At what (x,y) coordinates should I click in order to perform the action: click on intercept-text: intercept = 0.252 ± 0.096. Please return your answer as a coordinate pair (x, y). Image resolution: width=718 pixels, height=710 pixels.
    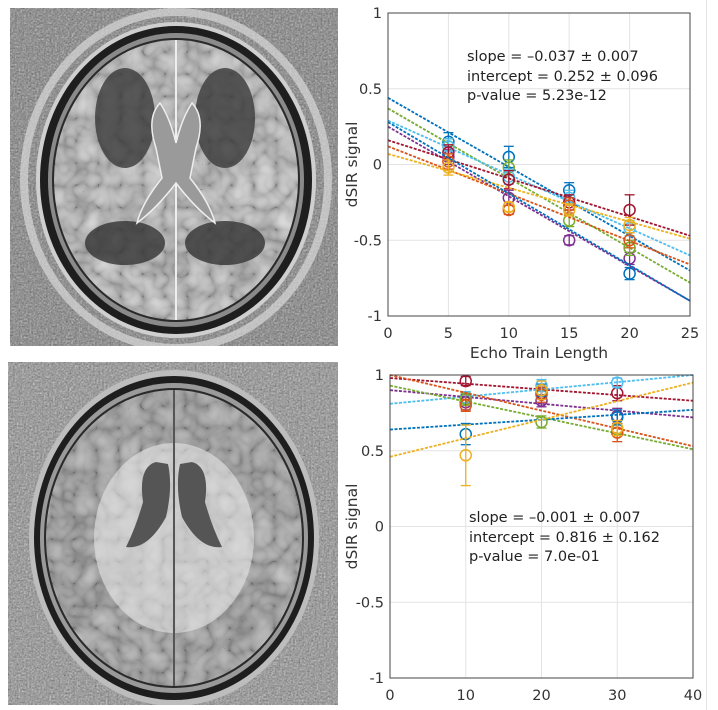
    Looking at the image, I should click on (563, 76).